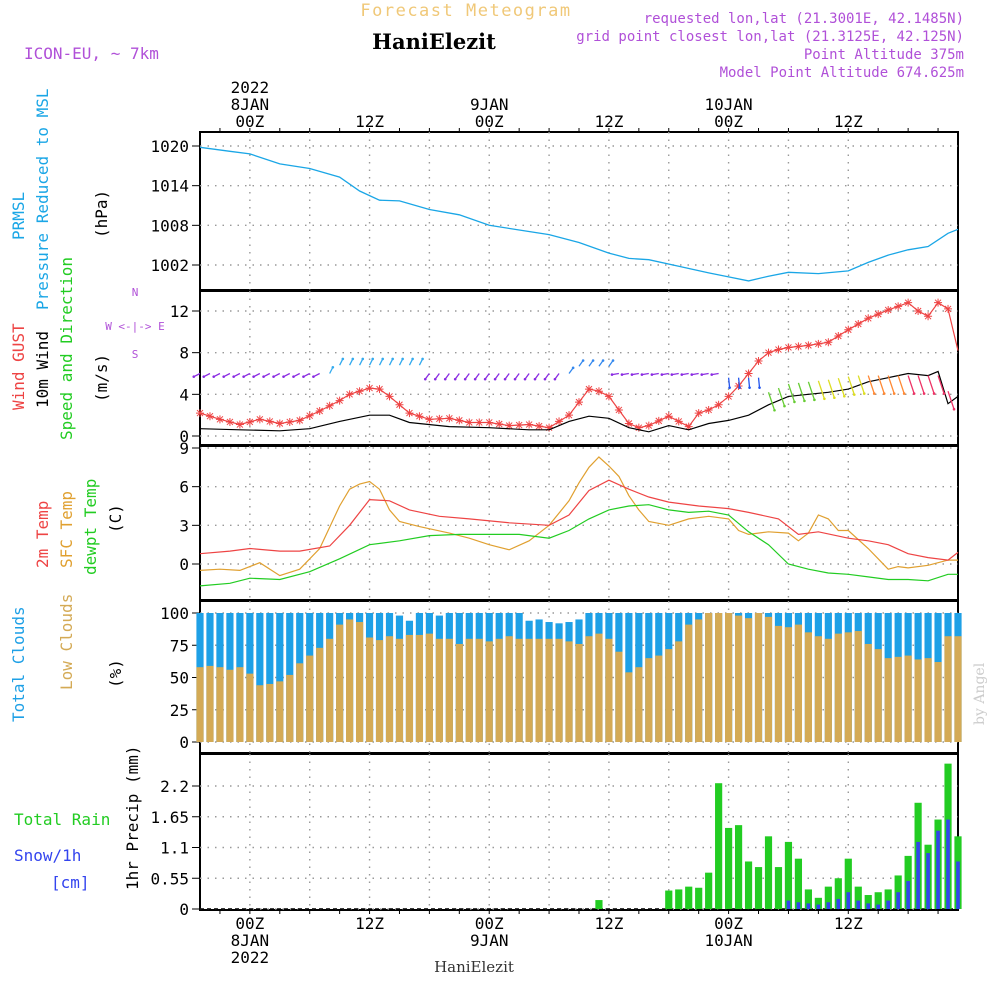  Describe the element at coordinates (179, 710) in the screenshot. I see `y-tick-label: 25` at that location.